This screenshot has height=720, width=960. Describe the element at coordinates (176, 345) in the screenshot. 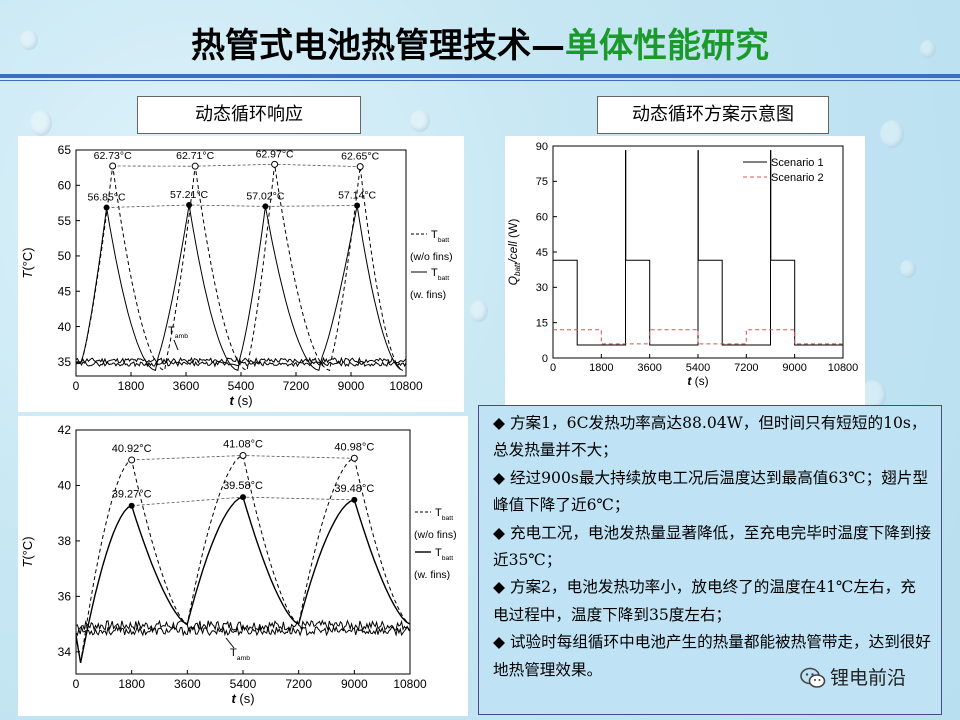

I see `ambient-arrow` at that location.